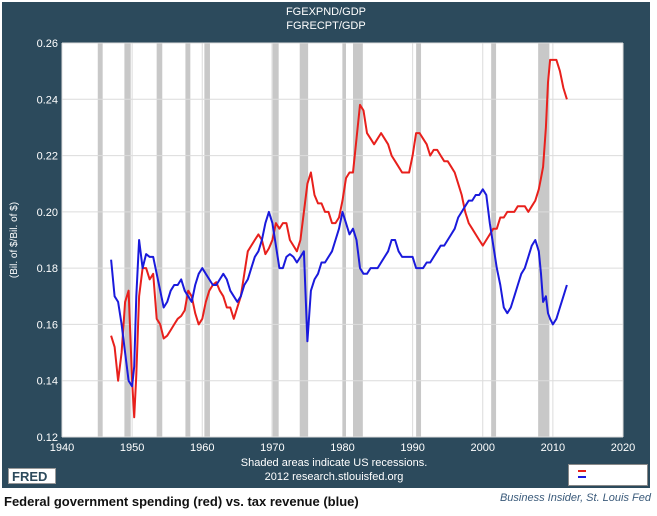  Describe the element at coordinates (47, 269) in the screenshot. I see `y-tick-label: 0.18` at that location.